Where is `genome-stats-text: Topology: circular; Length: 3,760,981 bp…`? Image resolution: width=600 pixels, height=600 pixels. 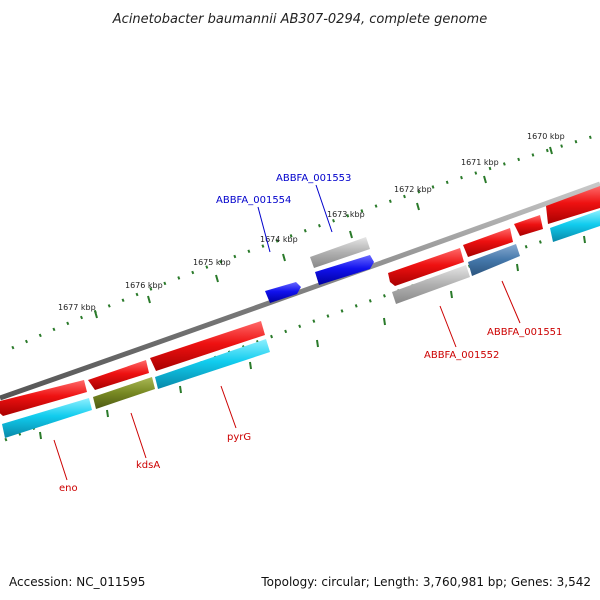 genome-stats-text: Topology: circular; Length: 3,760,981 bp… is located at coordinates (425, 582).